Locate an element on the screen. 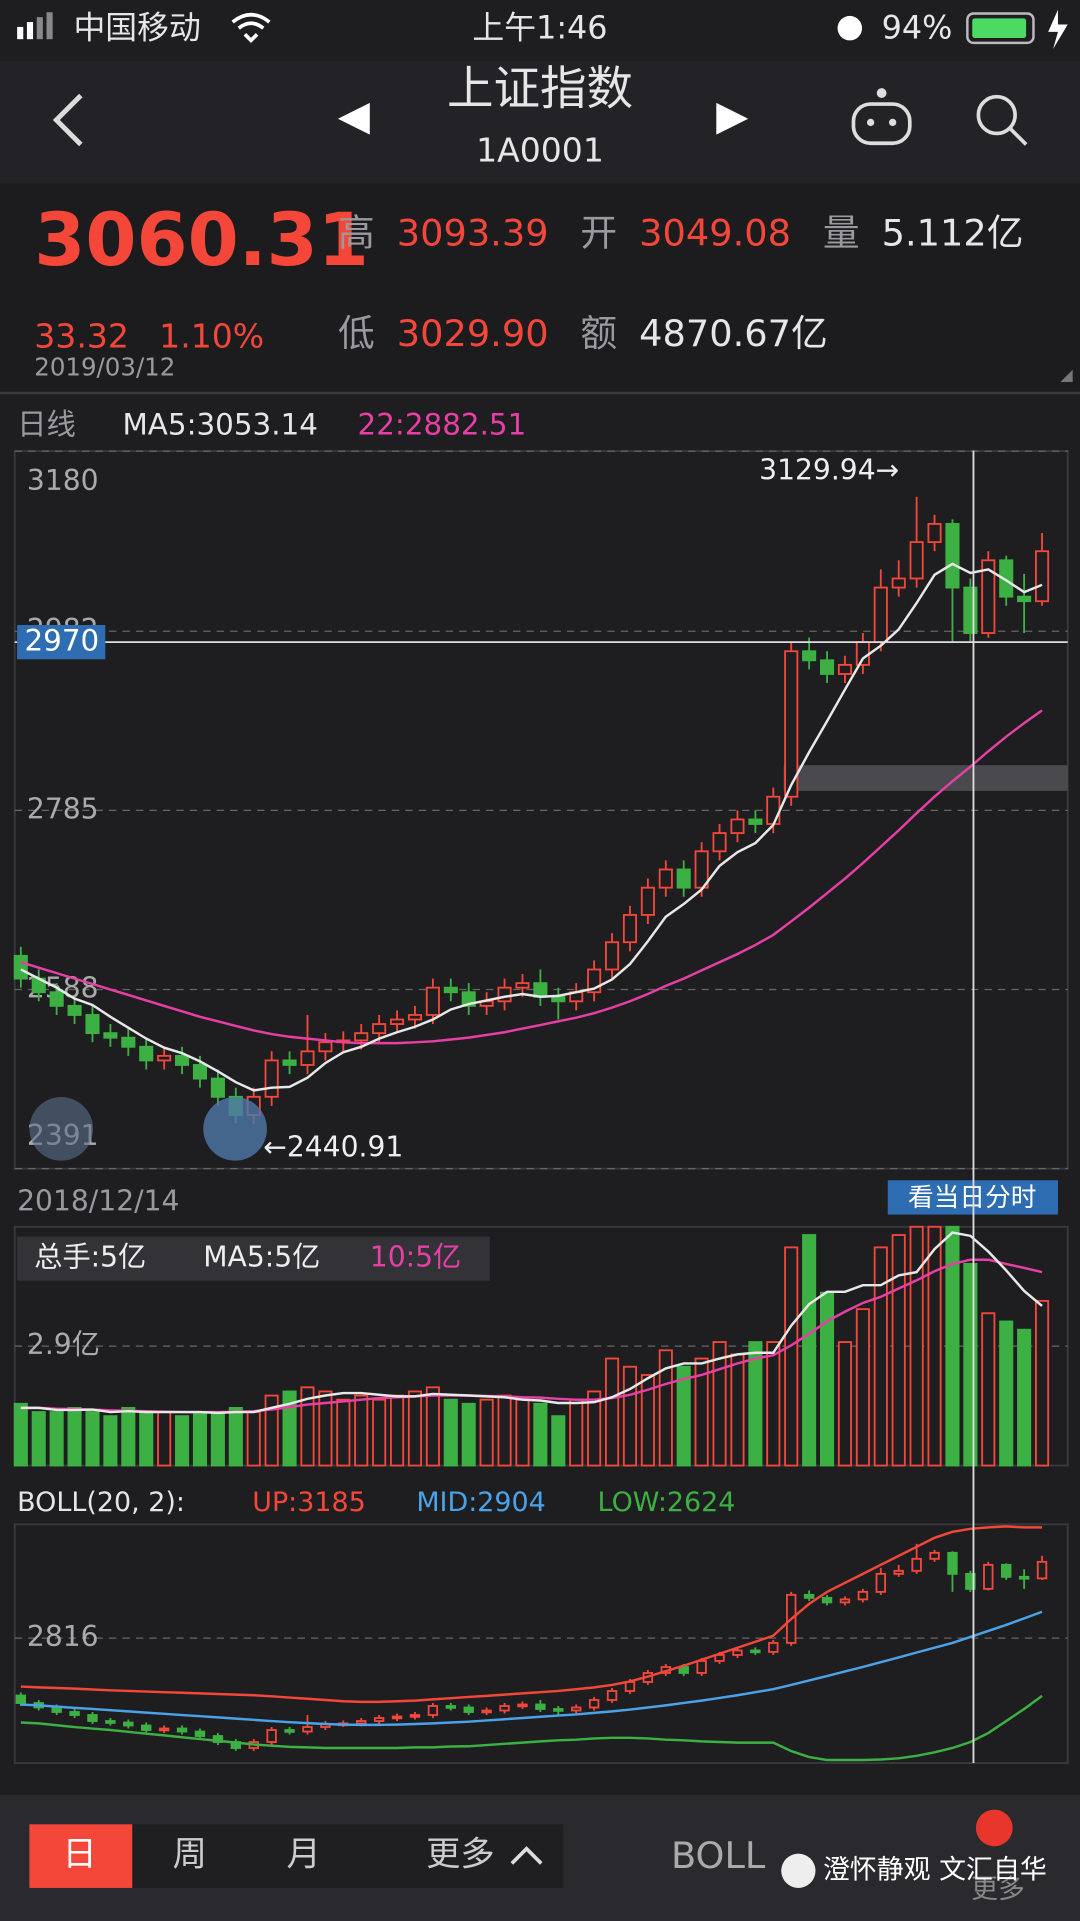  charging-icon is located at coordinates (1058, 29).